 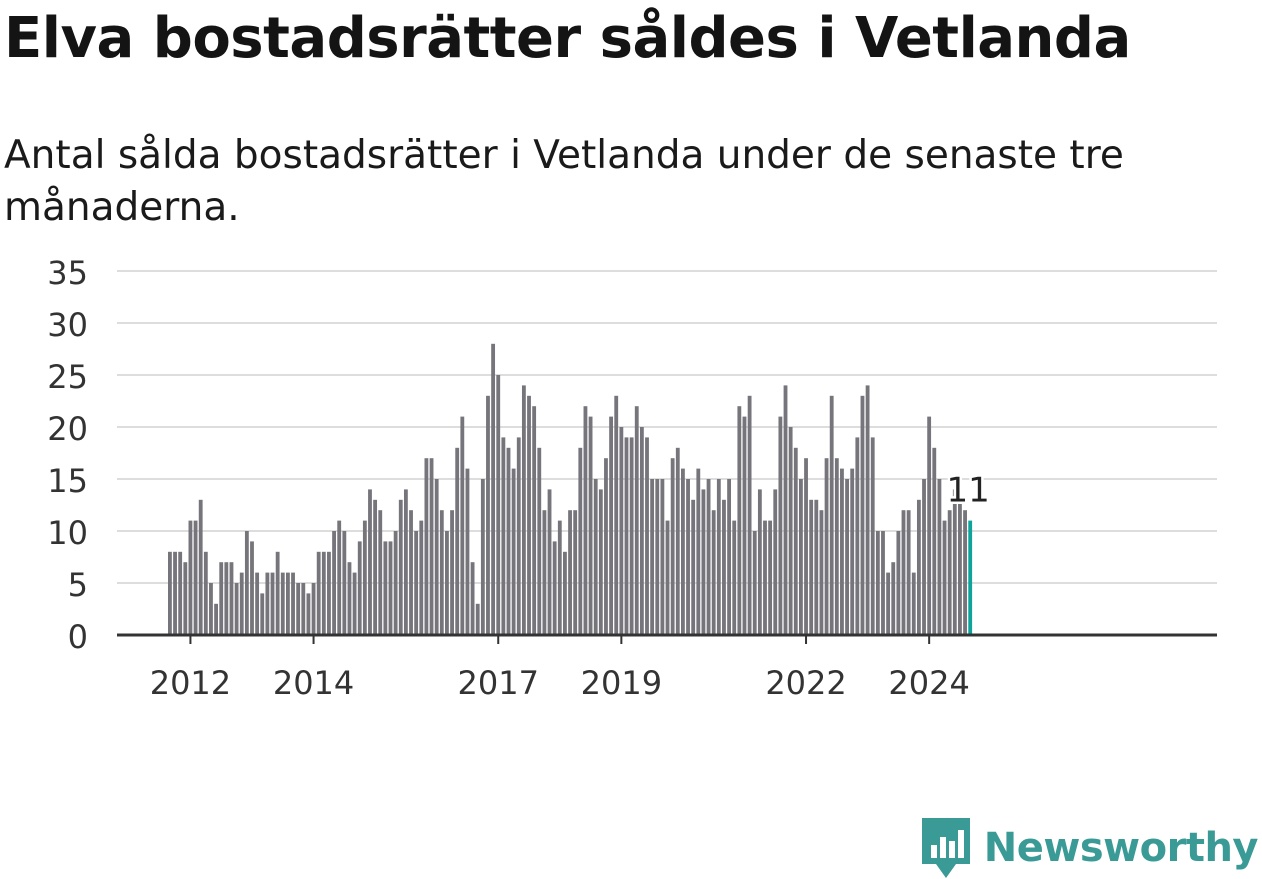 What do you see at coordinates (805, 683) in the screenshot?
I see `x-tick-label: 2022` at bounding box center [805, 683].